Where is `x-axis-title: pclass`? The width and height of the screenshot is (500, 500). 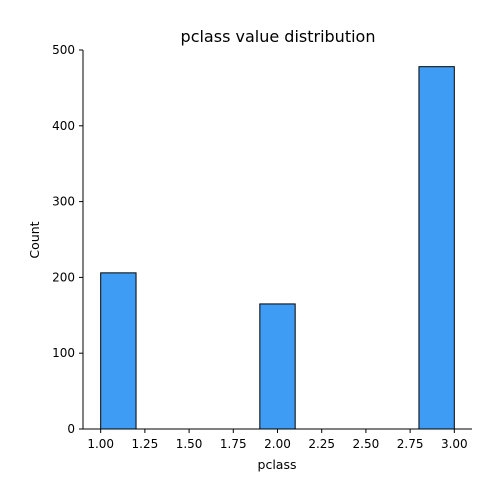 x-axis-title: pclass is located at coordinates (277, 464).